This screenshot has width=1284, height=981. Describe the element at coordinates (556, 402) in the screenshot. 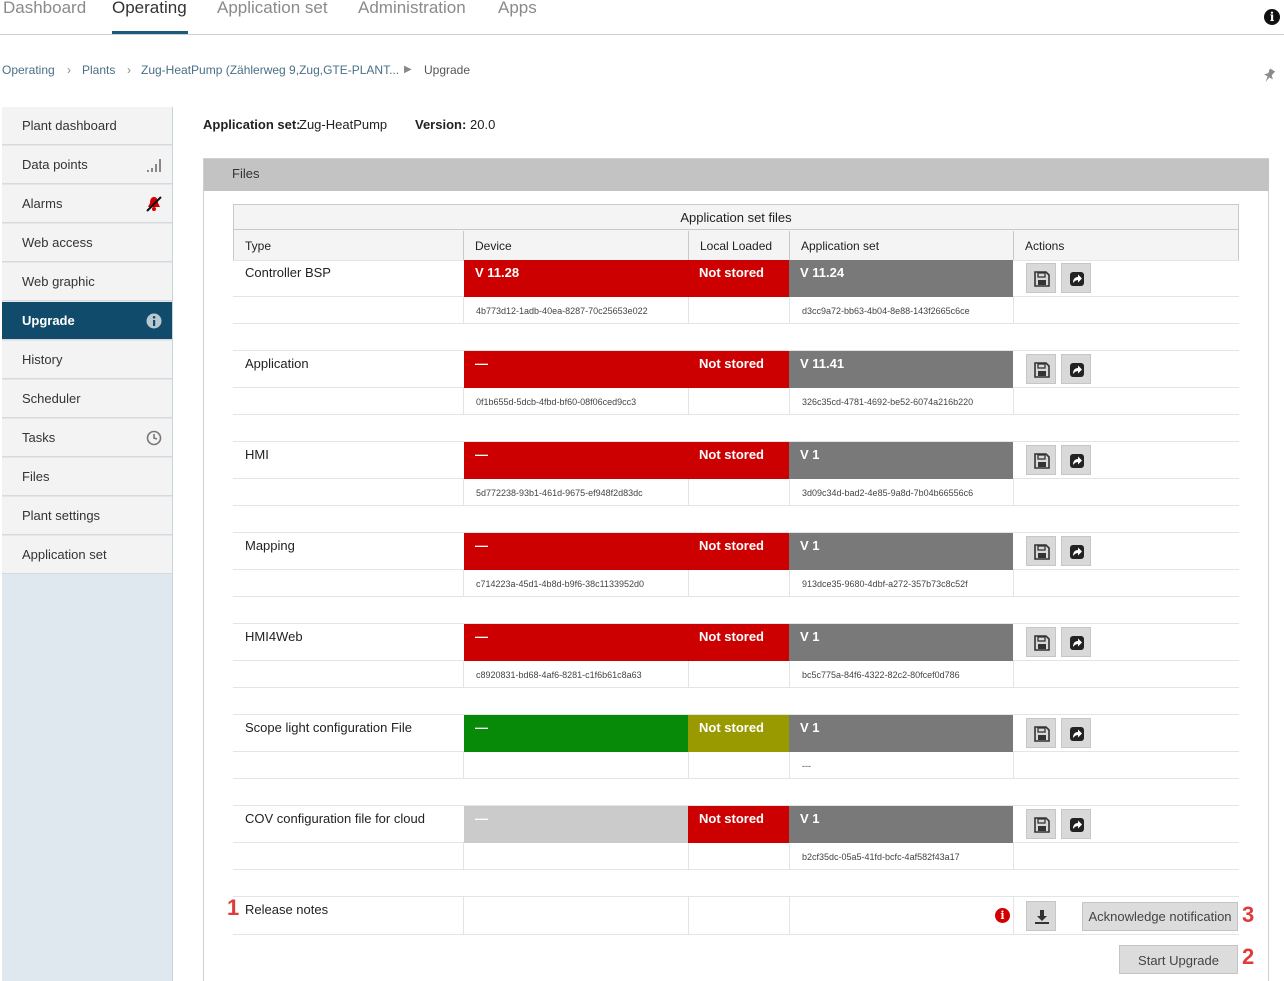

I see `device-file-id: 0f1b655d-5dcb-4fbd-bf60-08f06ced9cc3` at that location.